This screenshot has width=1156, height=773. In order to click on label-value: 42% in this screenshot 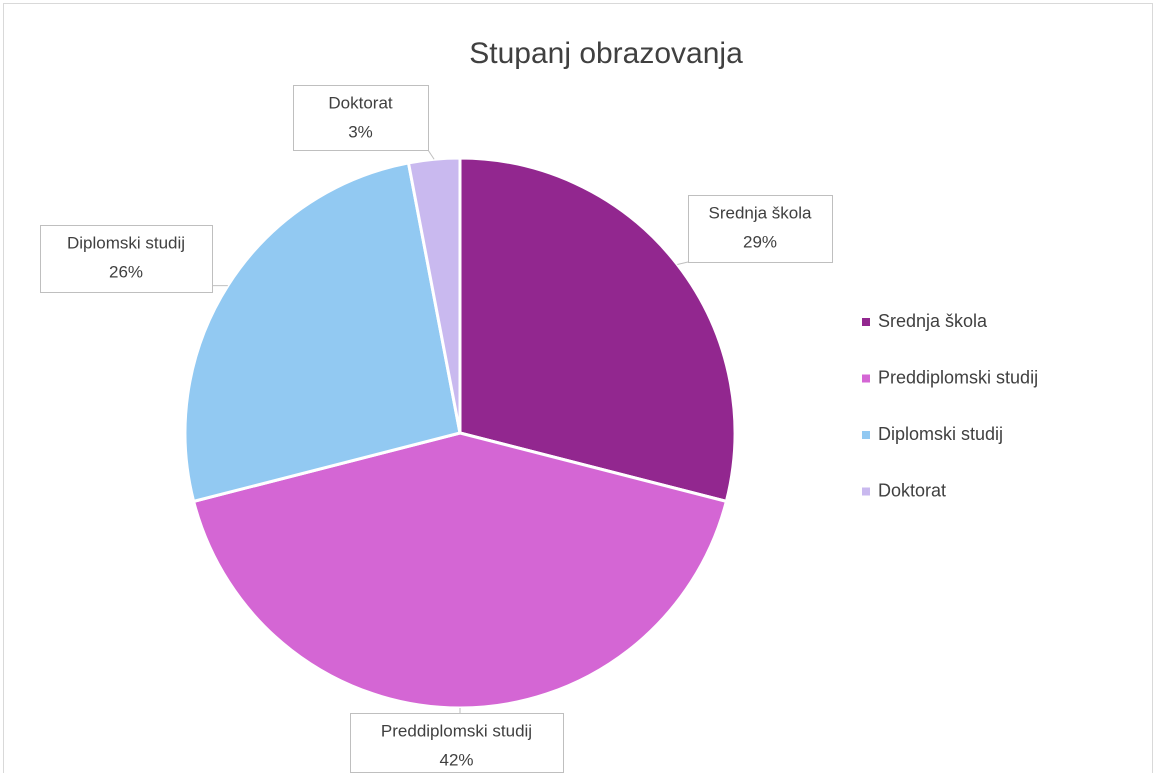, I will do `click(456, 759)`.